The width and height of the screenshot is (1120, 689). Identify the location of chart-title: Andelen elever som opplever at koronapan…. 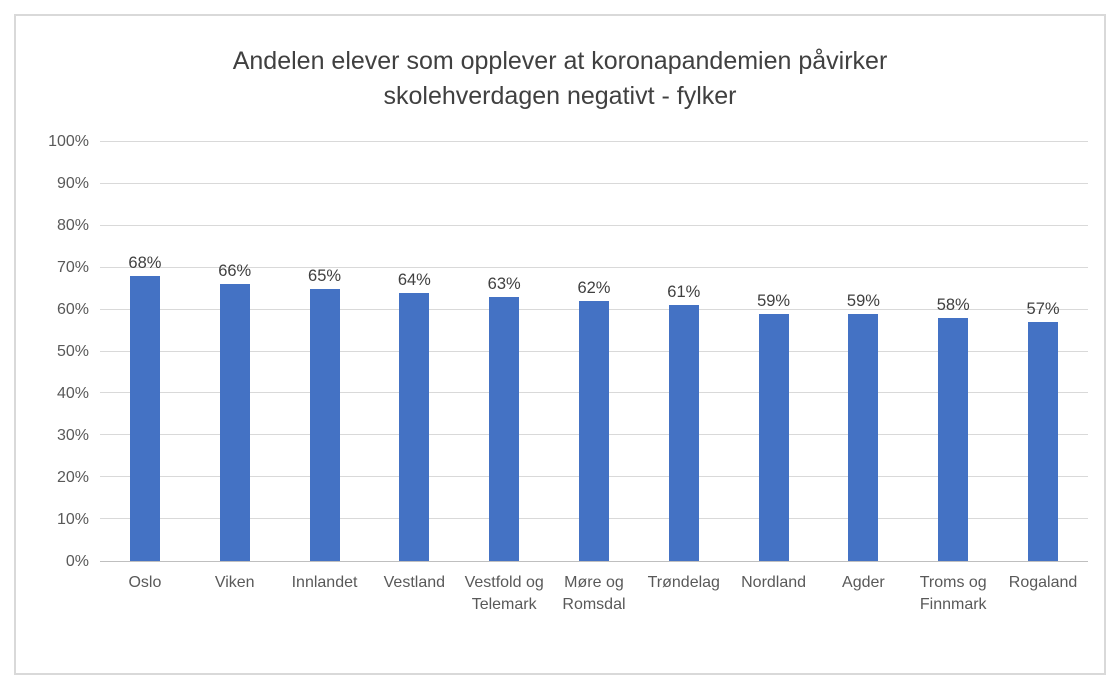
(560, 78).